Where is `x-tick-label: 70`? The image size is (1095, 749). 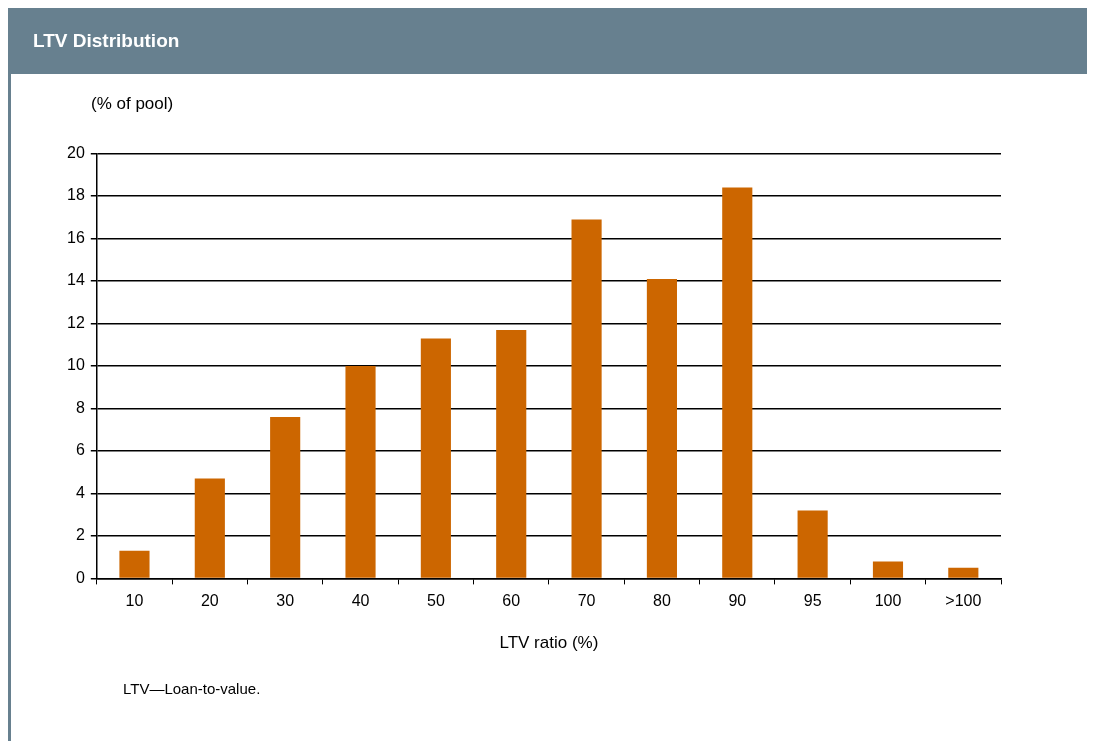 x-tick-label: 70 is located at coordinates (586, 601).